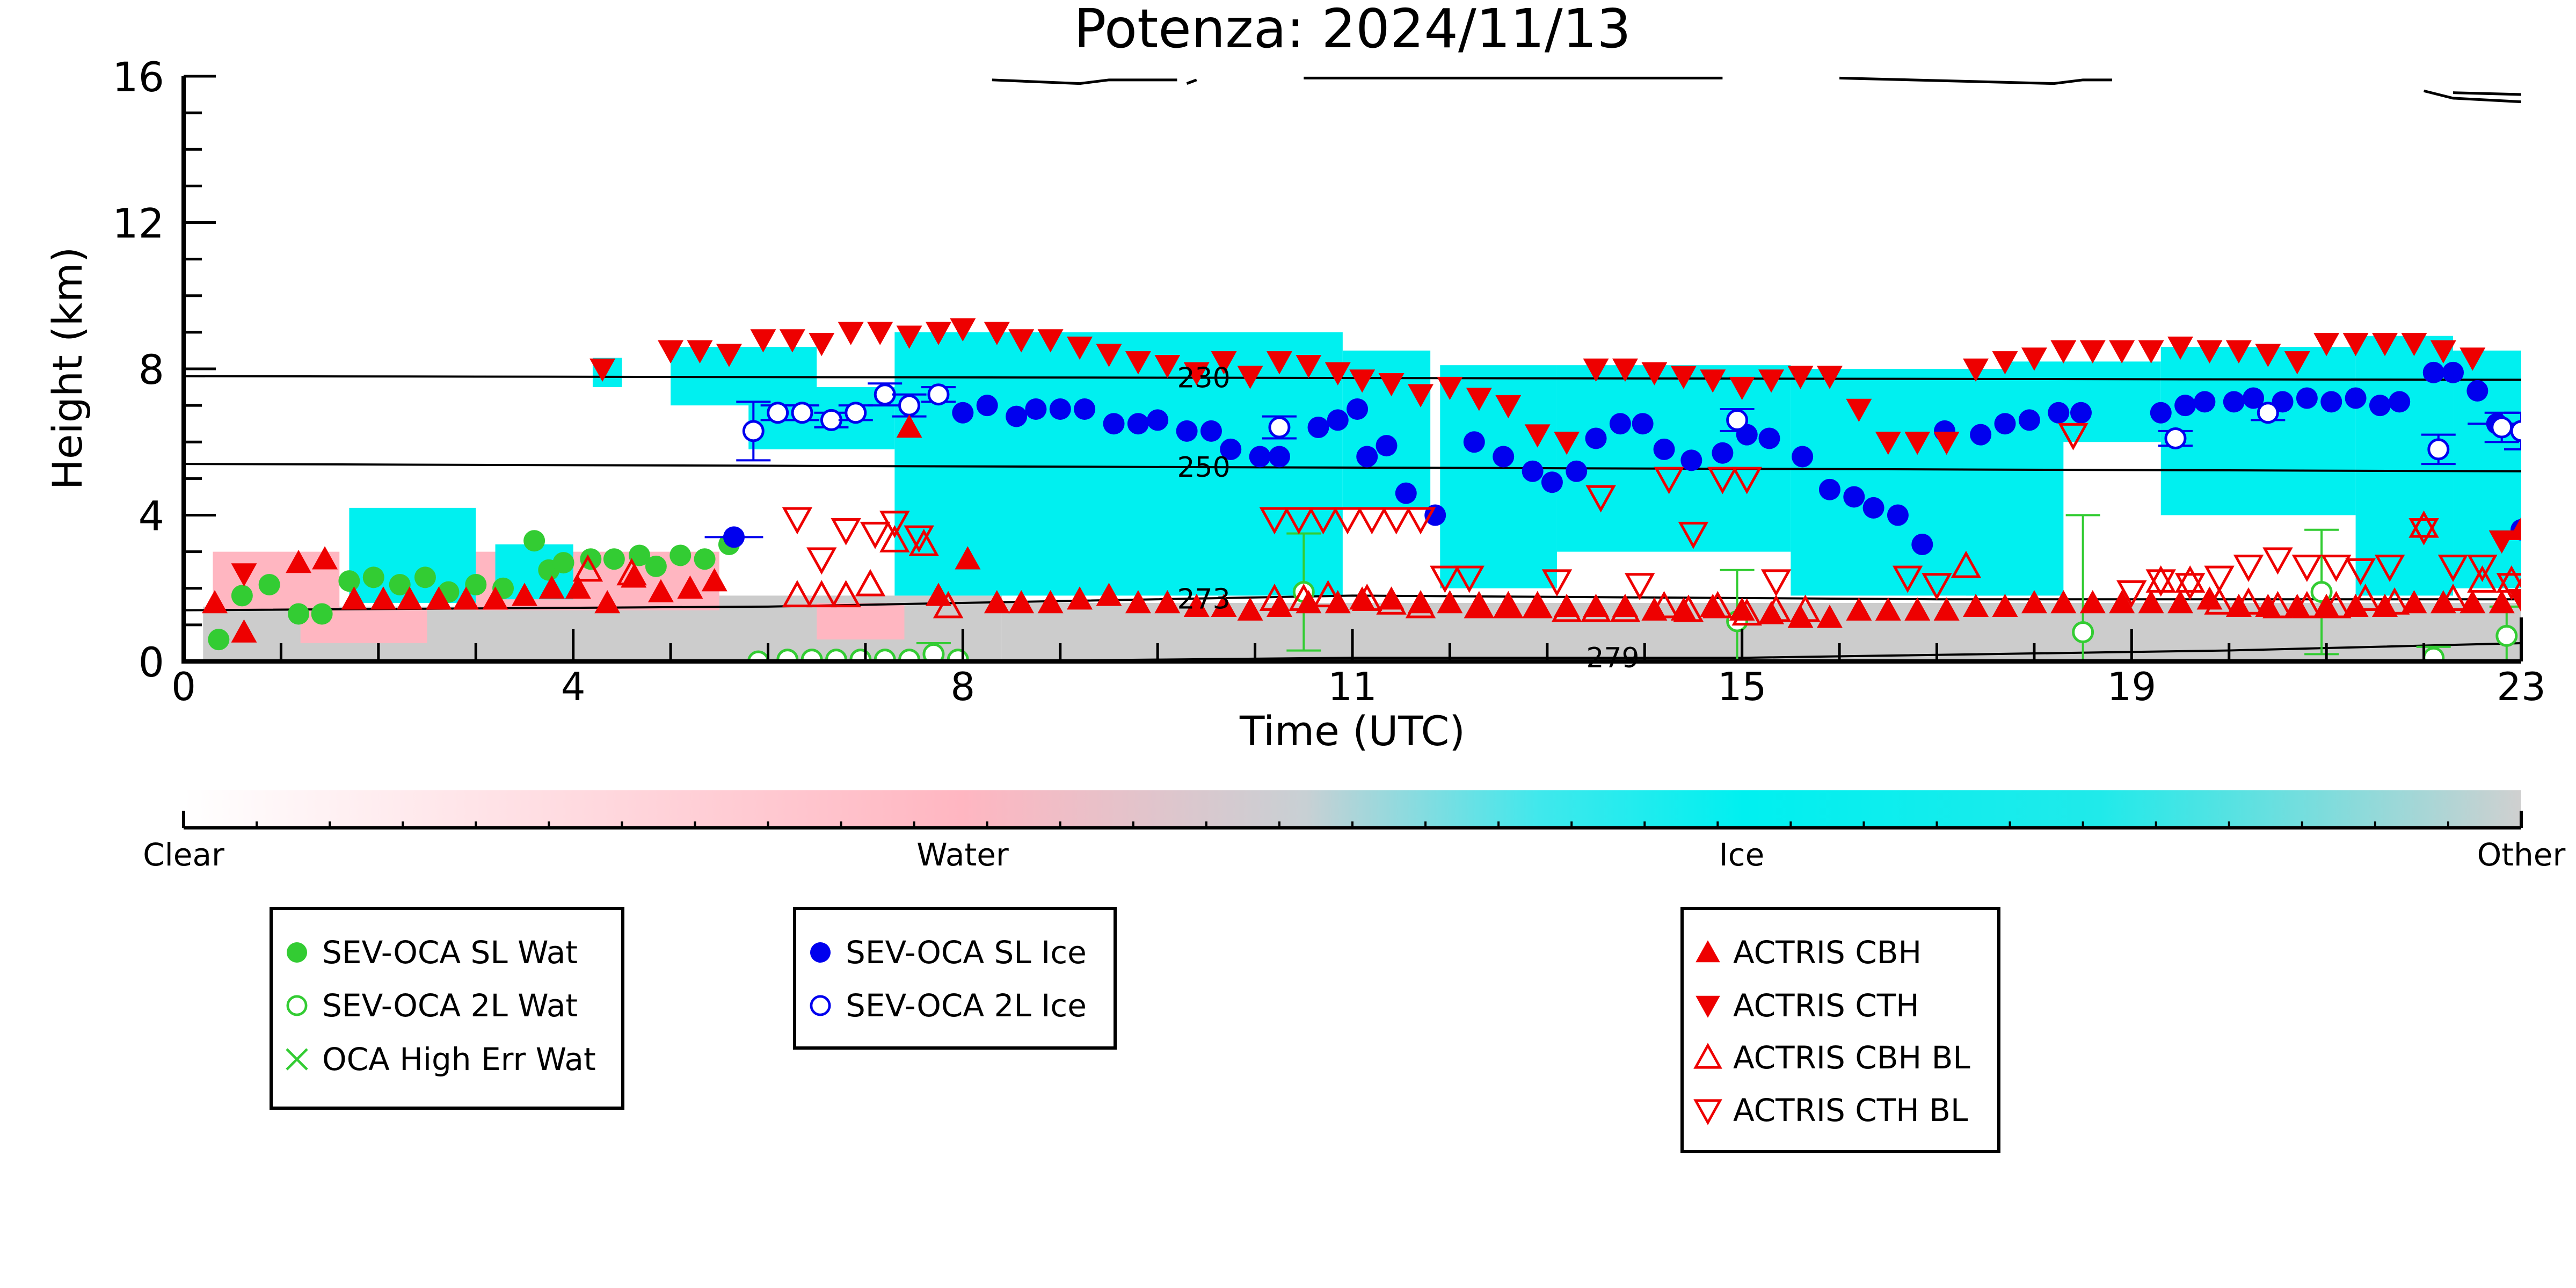 This screenshot has width=2576, height=1288. Describe the element at coordinates (1707, 951) in the screenshot. I see `legend-marker-triangle-up-filled` at that location.